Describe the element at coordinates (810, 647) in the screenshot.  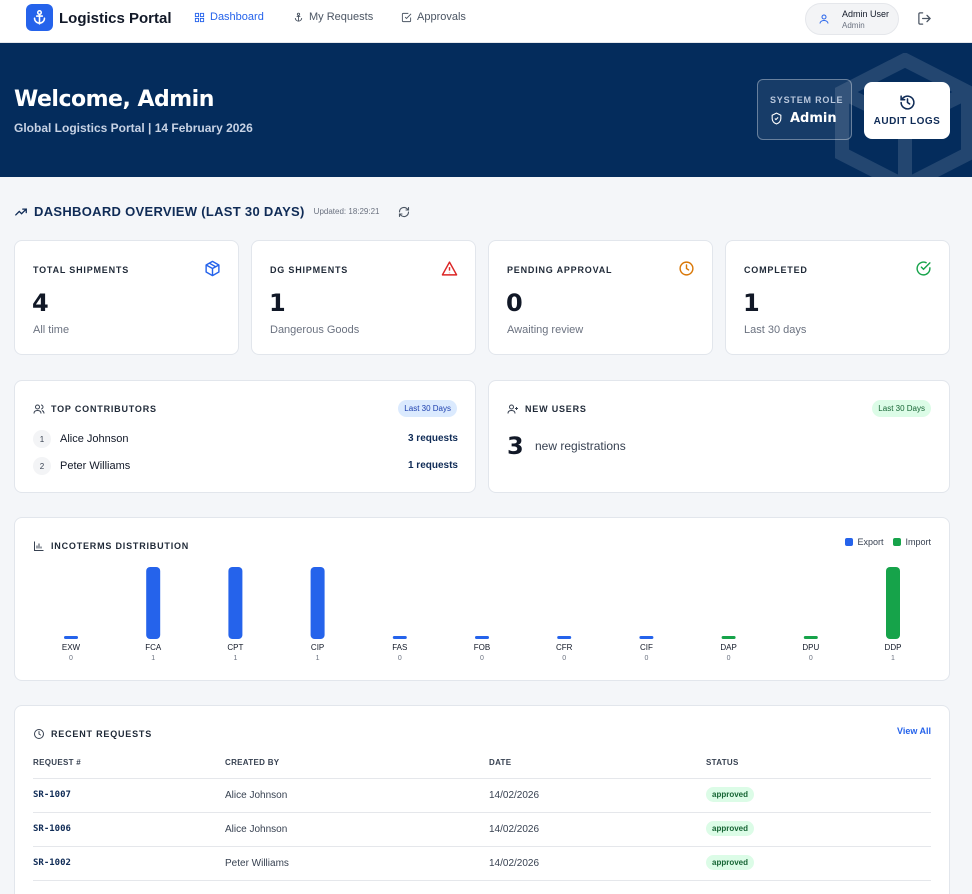
I see `tick-label: DPU` at that location.